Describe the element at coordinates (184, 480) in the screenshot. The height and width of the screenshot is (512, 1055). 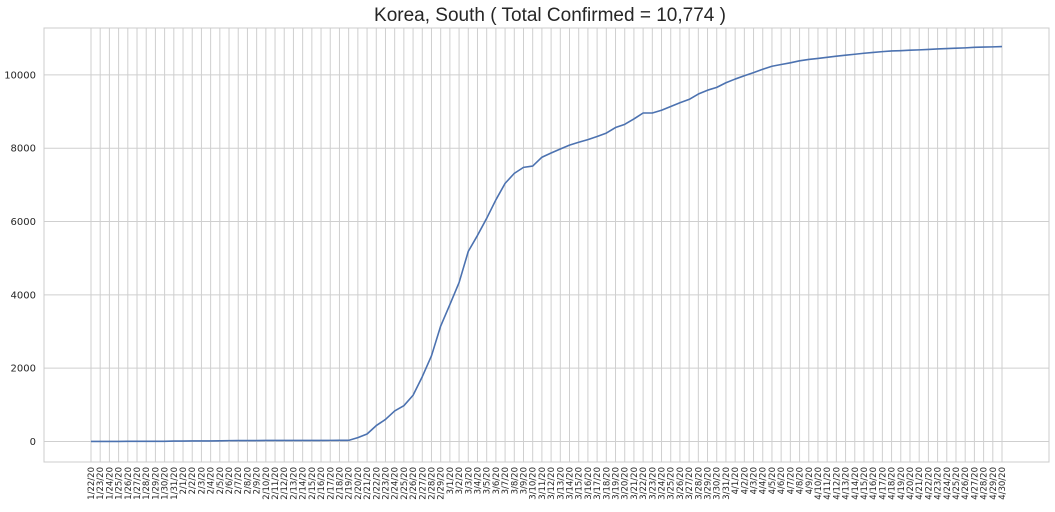
I see `x-tick-label: 2/1/20` at that location.